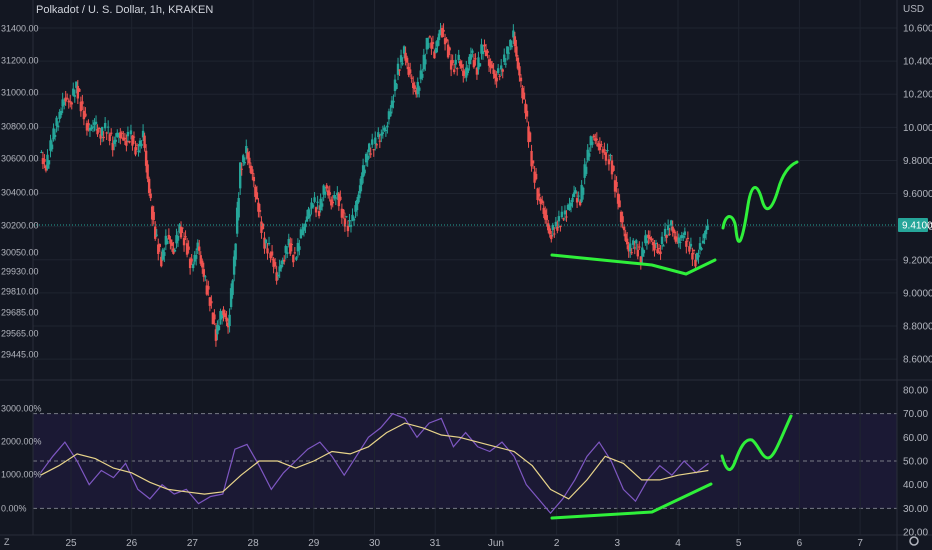  I want to click on left-tick-label: 29565.00, so click(20, 334).